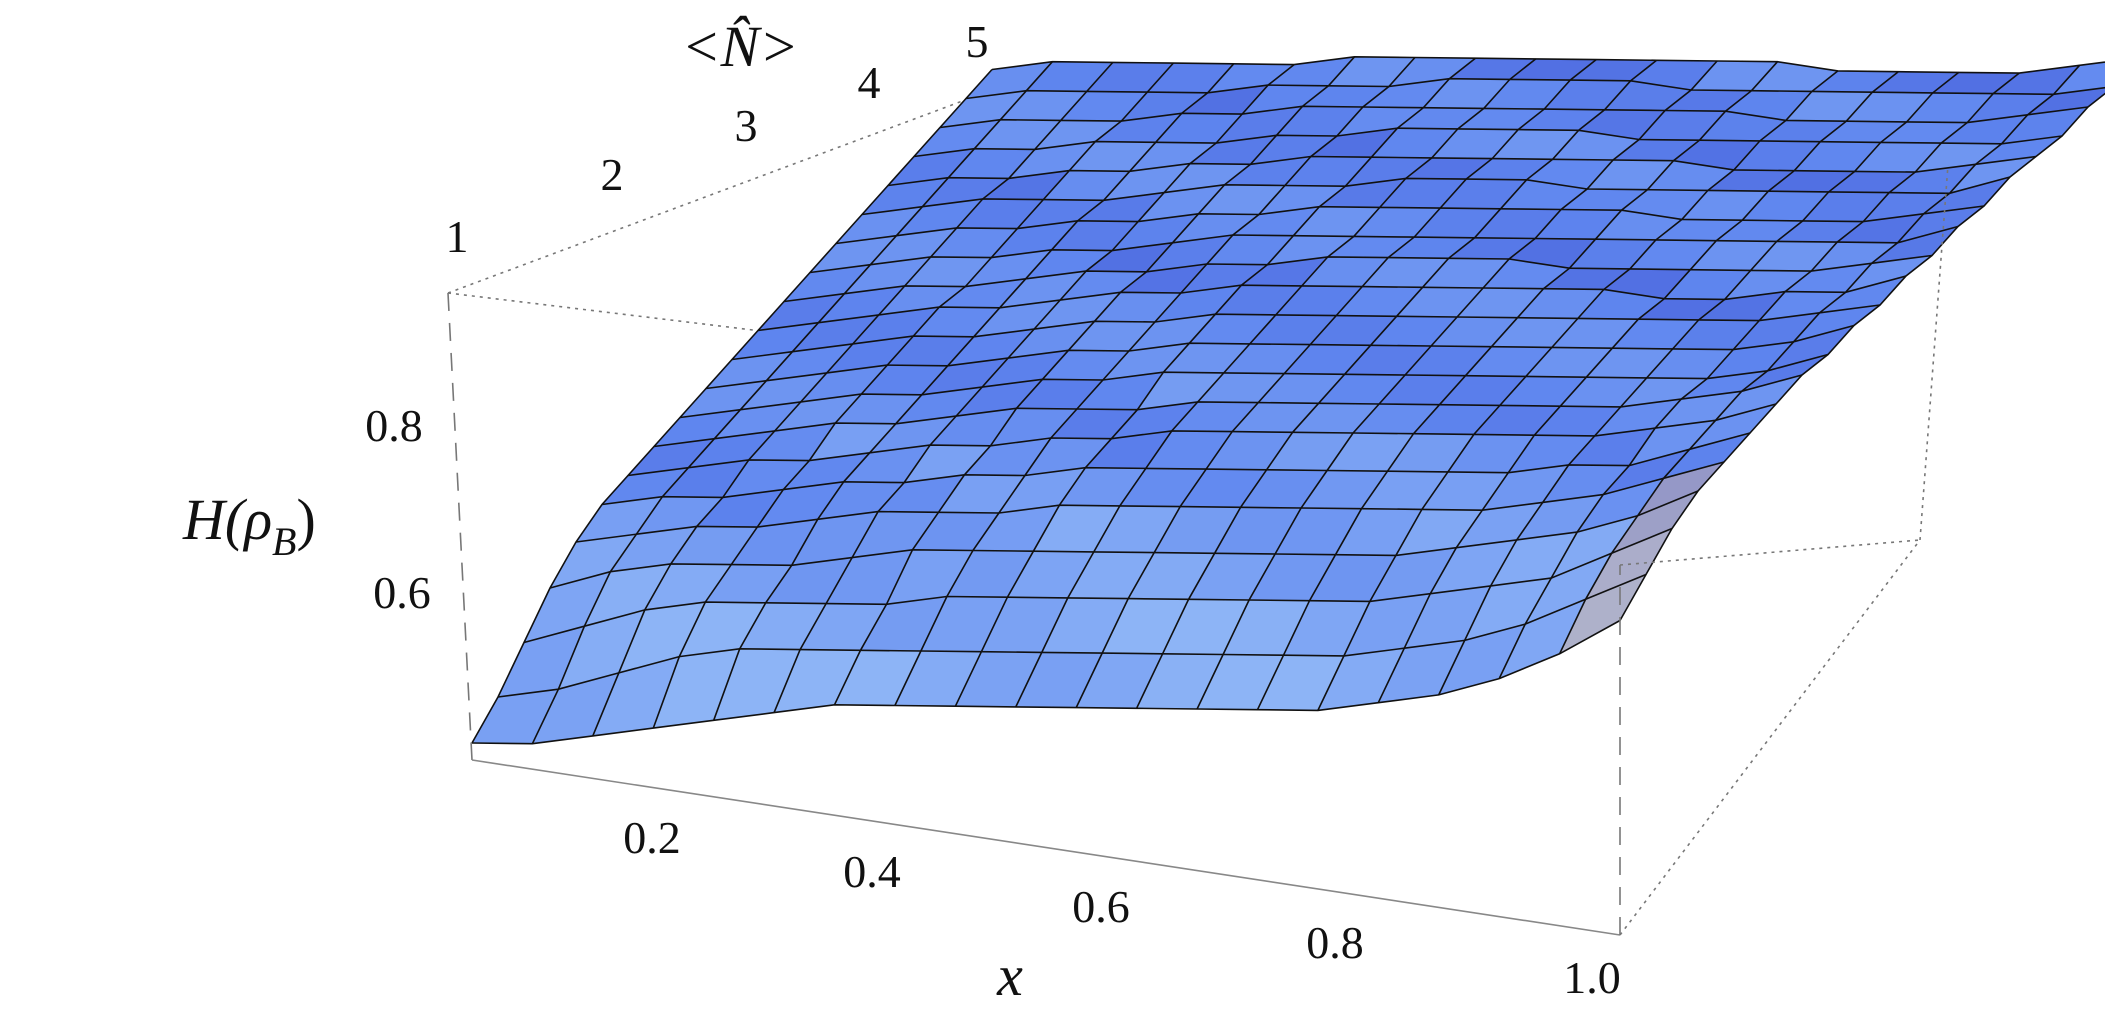  What do you see at coordinates (1009, 975) in the screenshot?
I see `x-axis-label: x` at bounding box center [1009, 975].